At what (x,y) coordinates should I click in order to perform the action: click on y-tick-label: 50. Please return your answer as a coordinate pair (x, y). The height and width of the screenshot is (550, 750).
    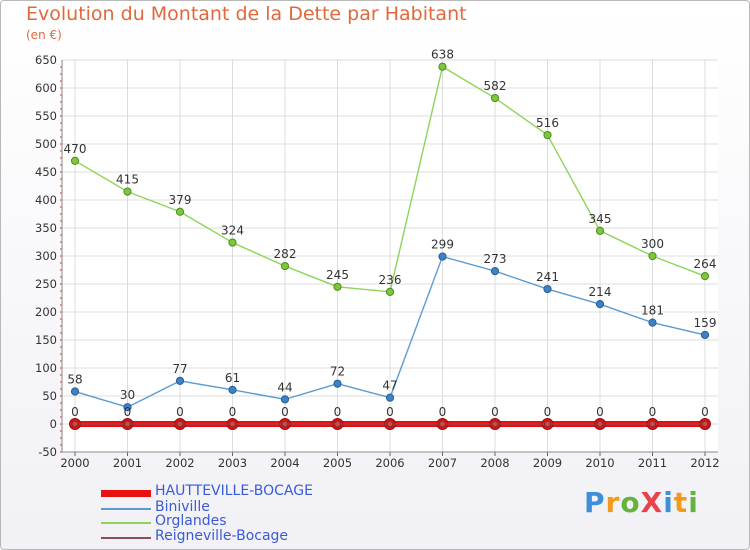
    Looking at the image, I should click on (49, 396).